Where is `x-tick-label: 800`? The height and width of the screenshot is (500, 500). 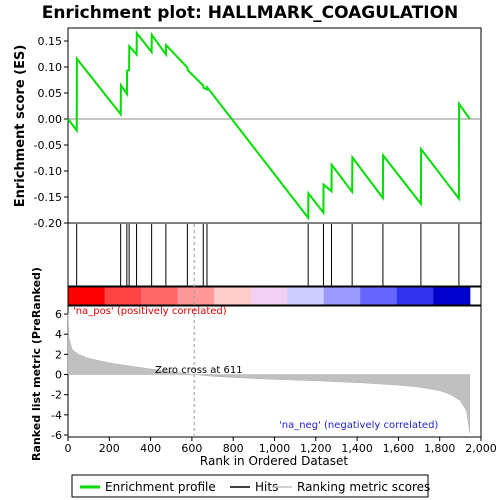 x-tick-label: 800 is located at coordinates (233, 448).